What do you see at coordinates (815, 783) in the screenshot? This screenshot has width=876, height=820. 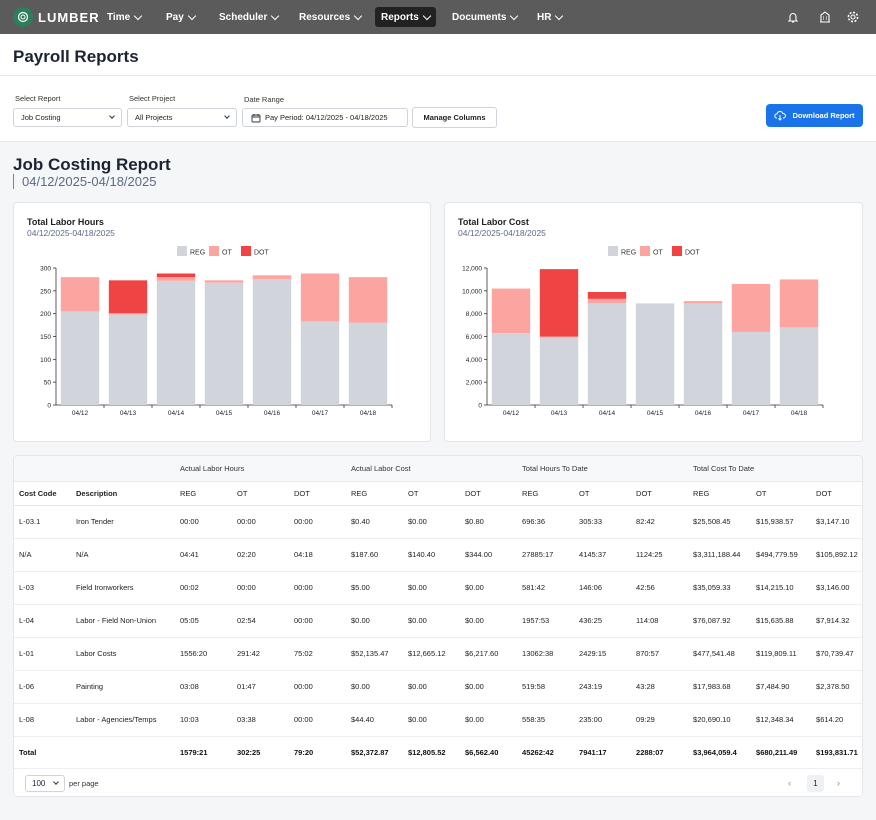 I see `page-number-1: 1` at bounding box center [815, 783].